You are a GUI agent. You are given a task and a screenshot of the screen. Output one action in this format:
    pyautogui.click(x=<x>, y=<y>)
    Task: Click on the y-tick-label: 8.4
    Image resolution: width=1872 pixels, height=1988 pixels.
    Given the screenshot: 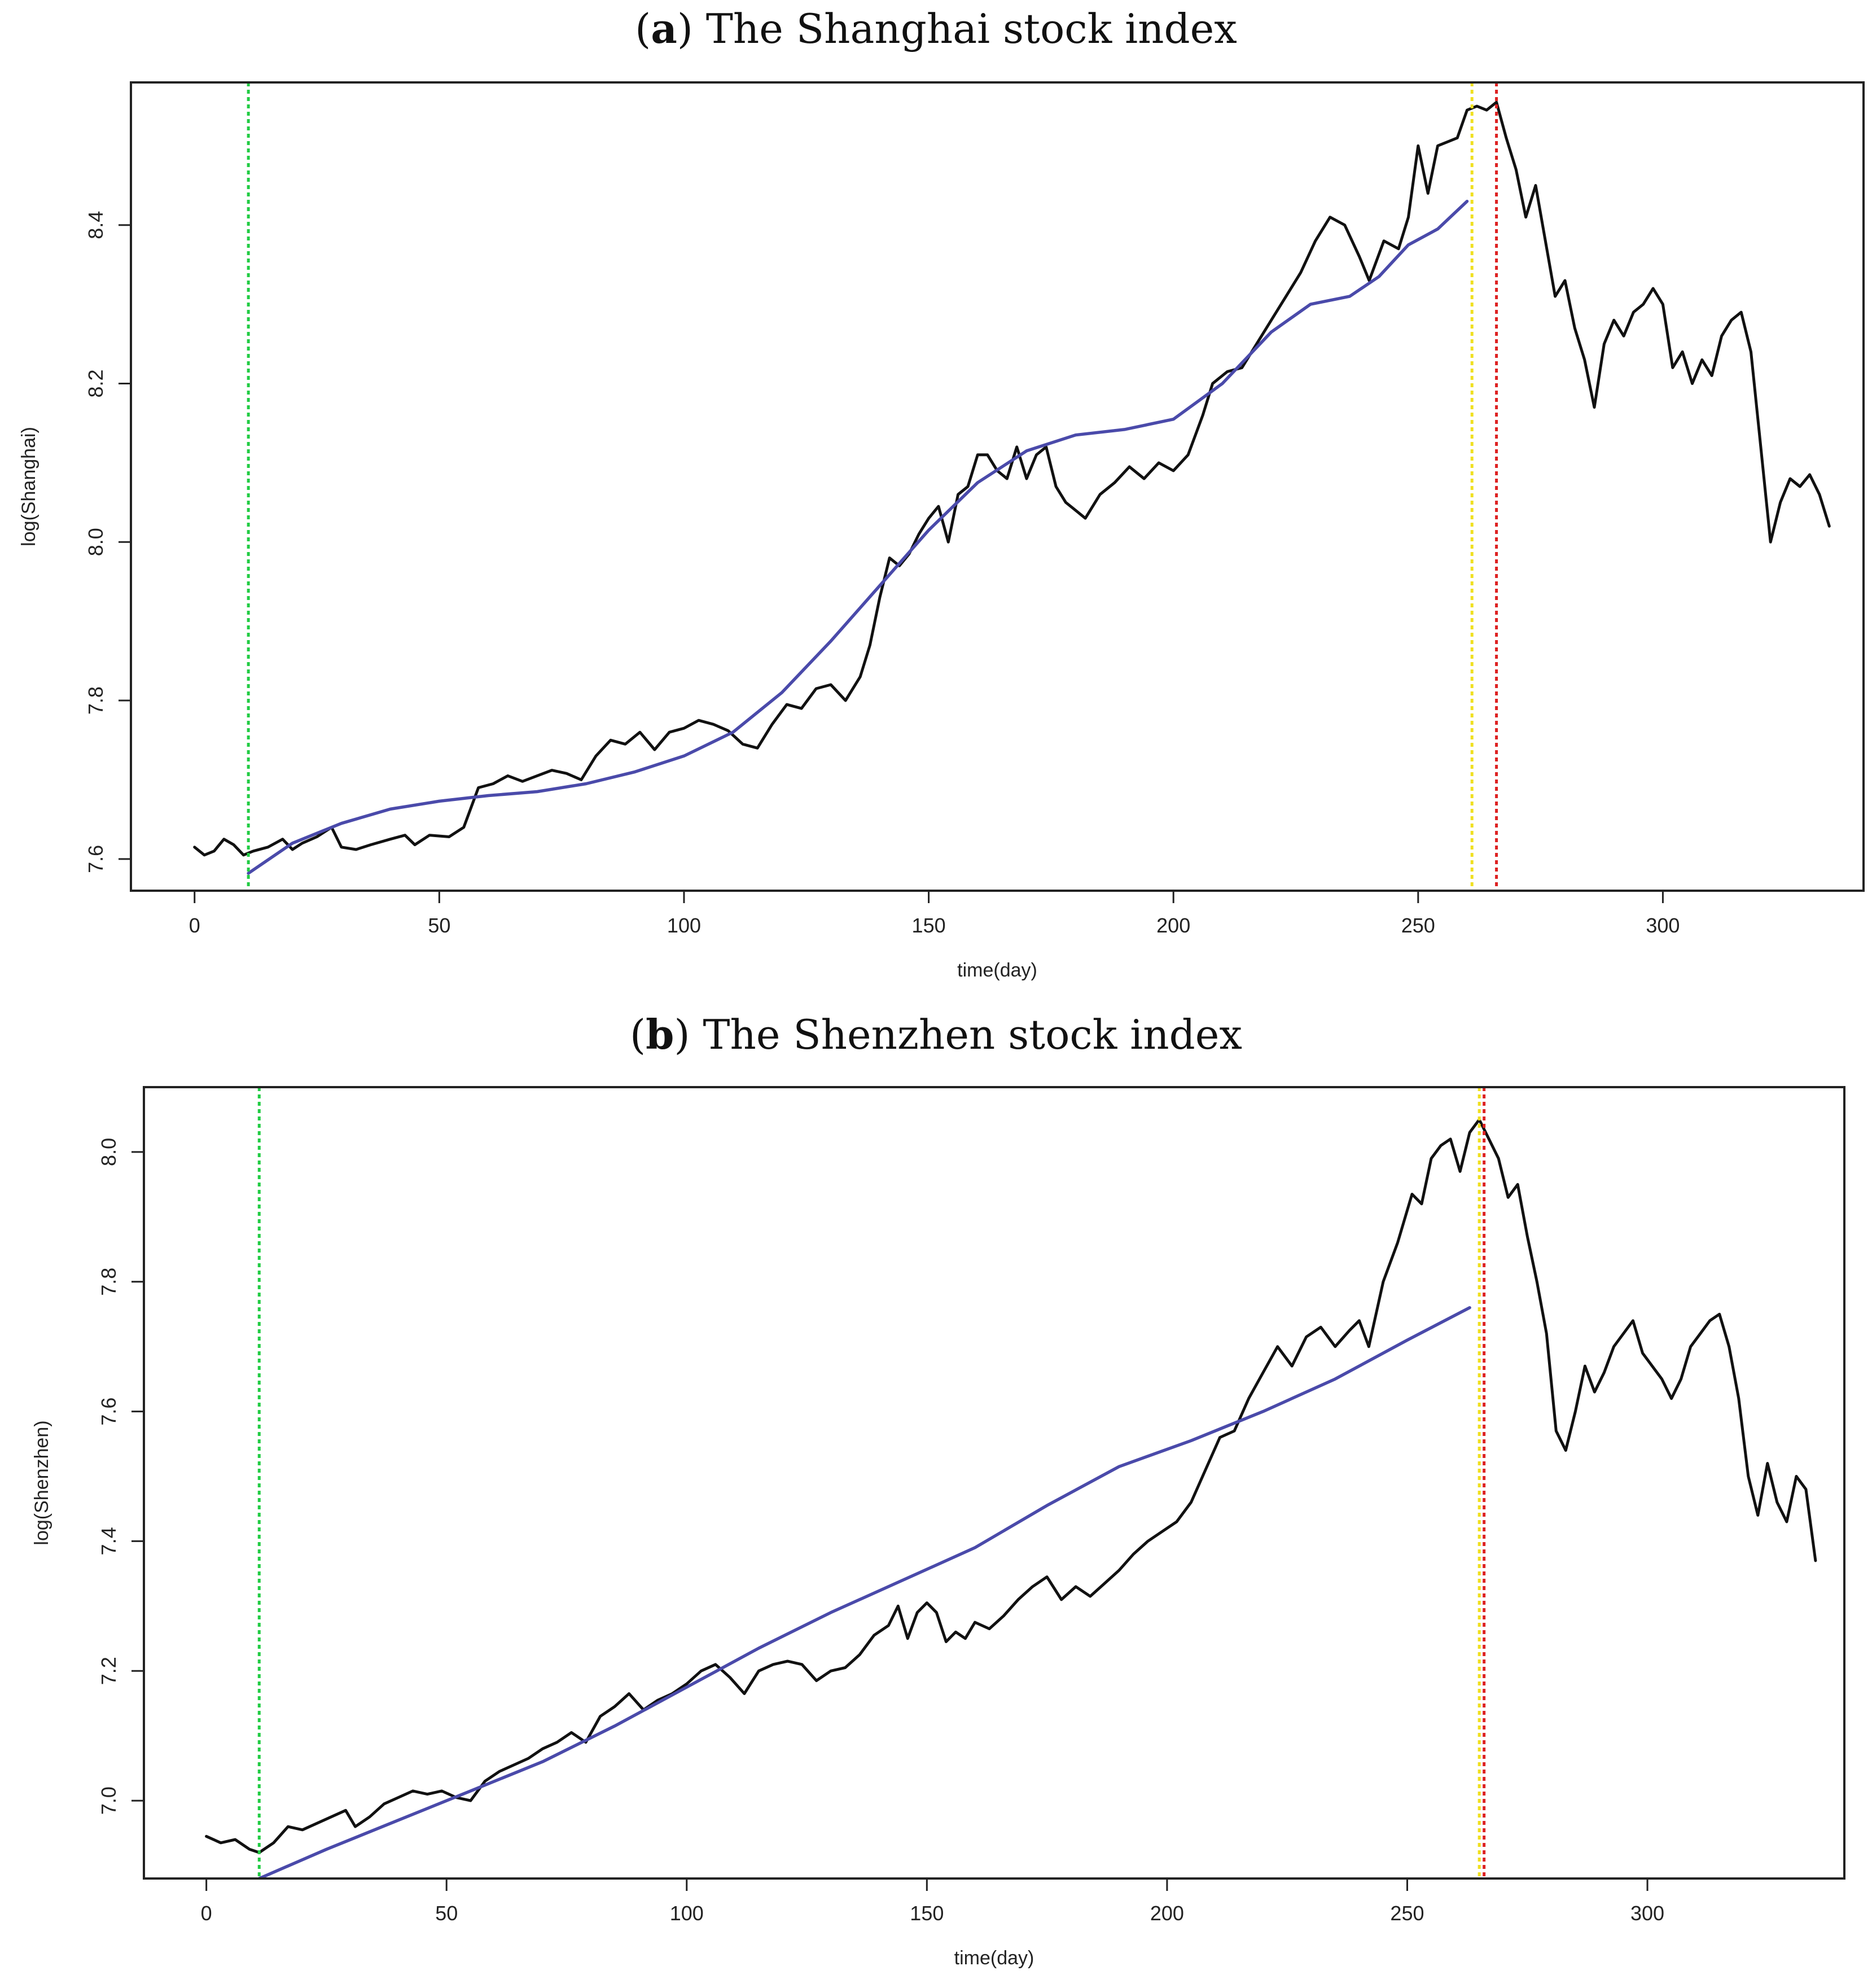 What is the action you would take?
    pyautogui.click(x=95, y=225)
    